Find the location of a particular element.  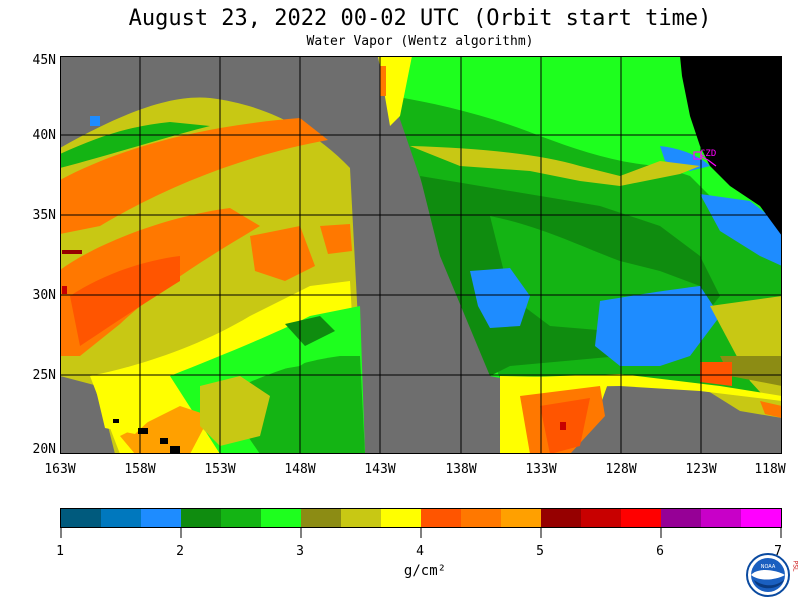

colorbar-tick-label: 5 is located at coordinates (540, 551).